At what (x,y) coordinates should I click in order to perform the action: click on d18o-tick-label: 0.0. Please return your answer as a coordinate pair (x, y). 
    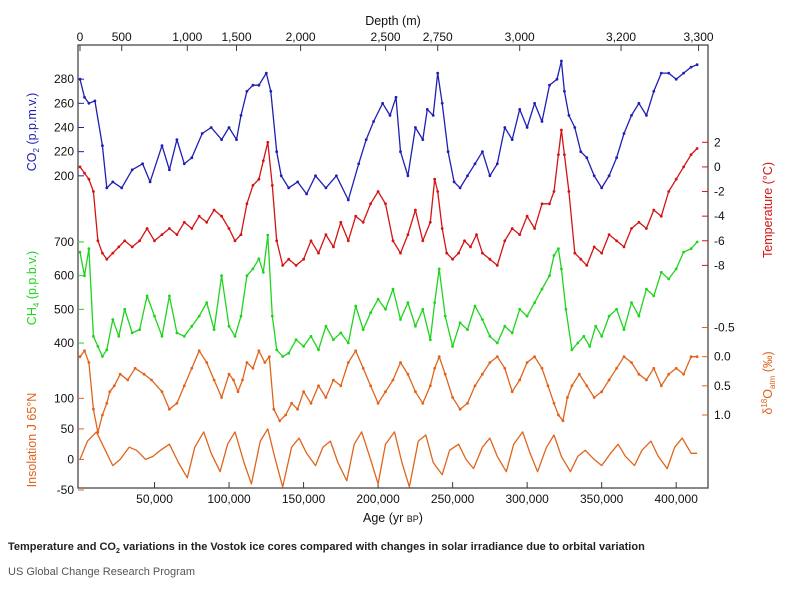
    Looking at the image, I should click on (722, 357).